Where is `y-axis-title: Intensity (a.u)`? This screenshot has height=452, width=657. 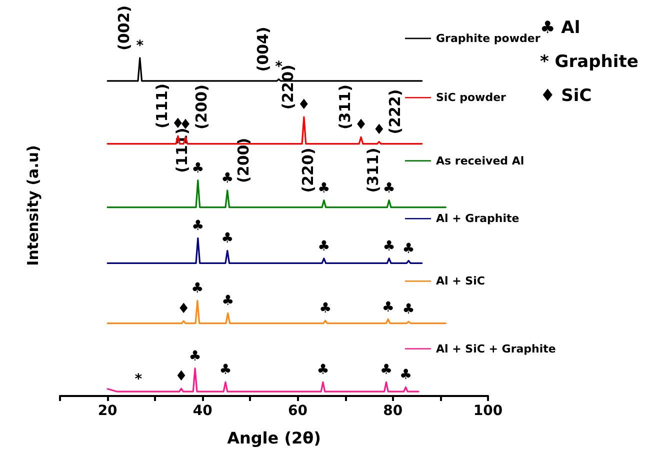 y-axis-title: Intensity (a.u) is located at coordinates (33, 205).